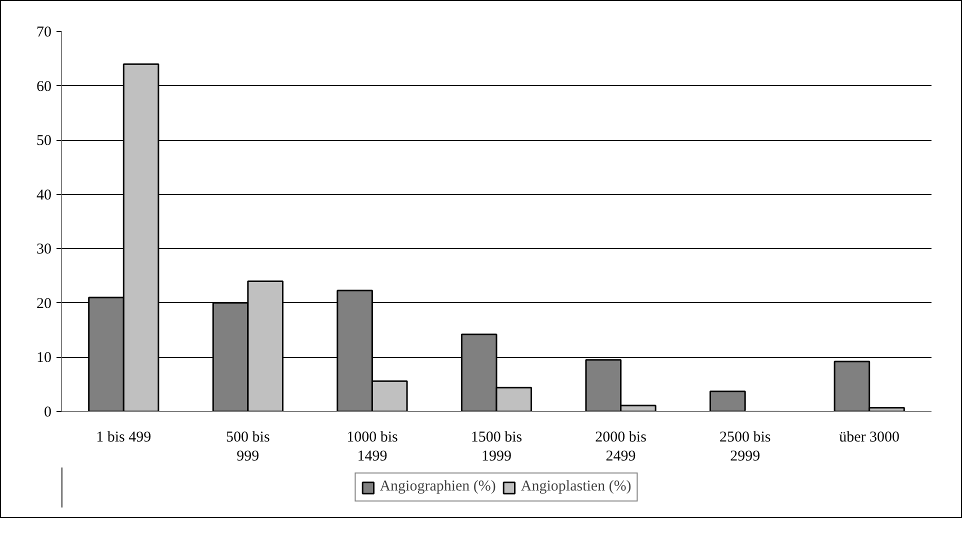 The width and height of the screenshot is (980, 560). I want to click on y-tick-label: 20, so click(44, 304).